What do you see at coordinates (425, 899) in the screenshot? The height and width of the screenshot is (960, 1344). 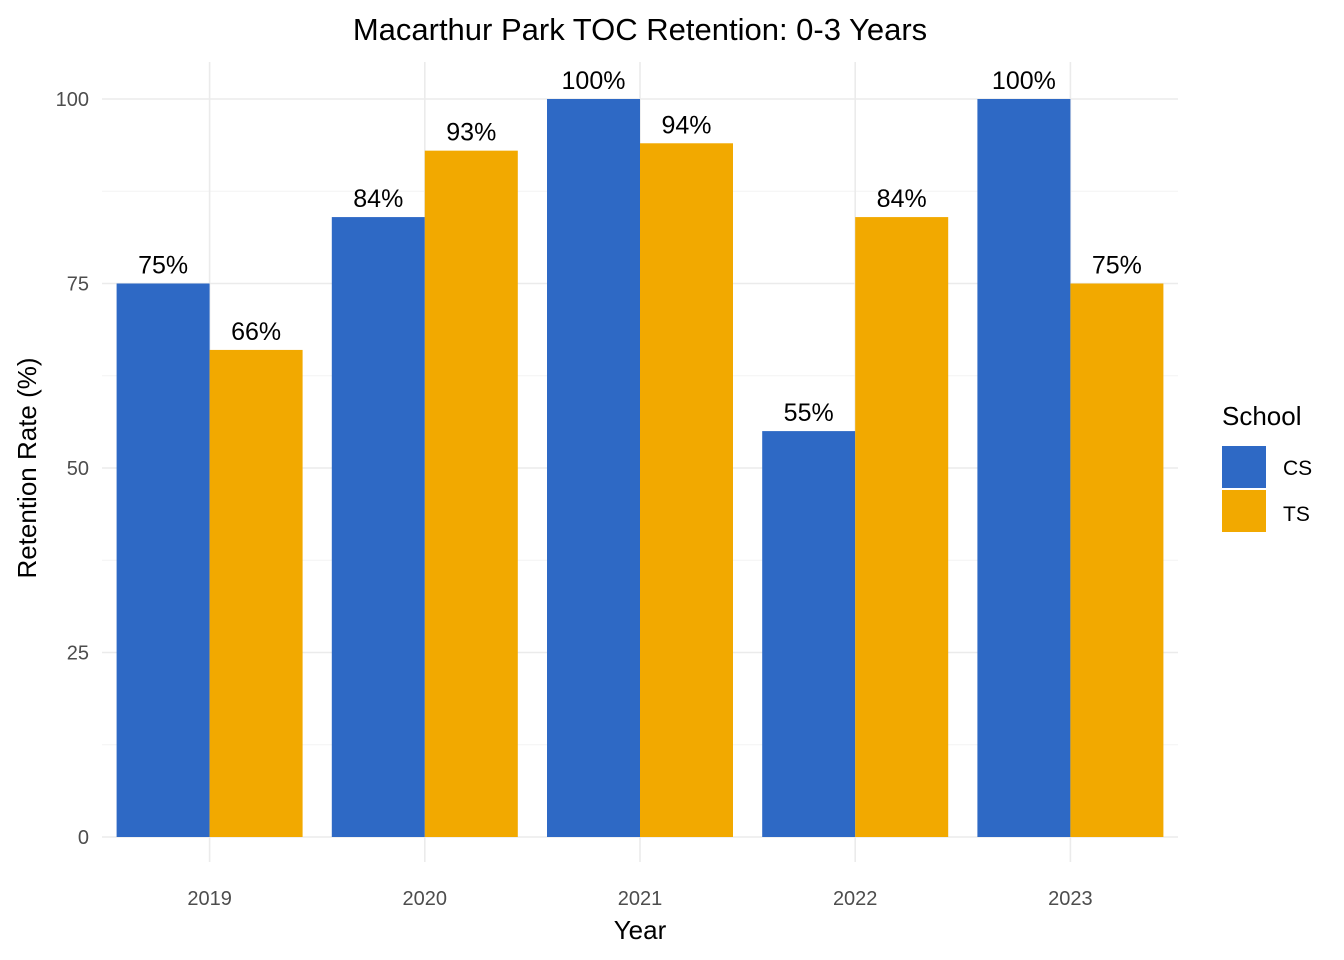 I see `x-tick-label: 2020` at bounding box center [425, 899].